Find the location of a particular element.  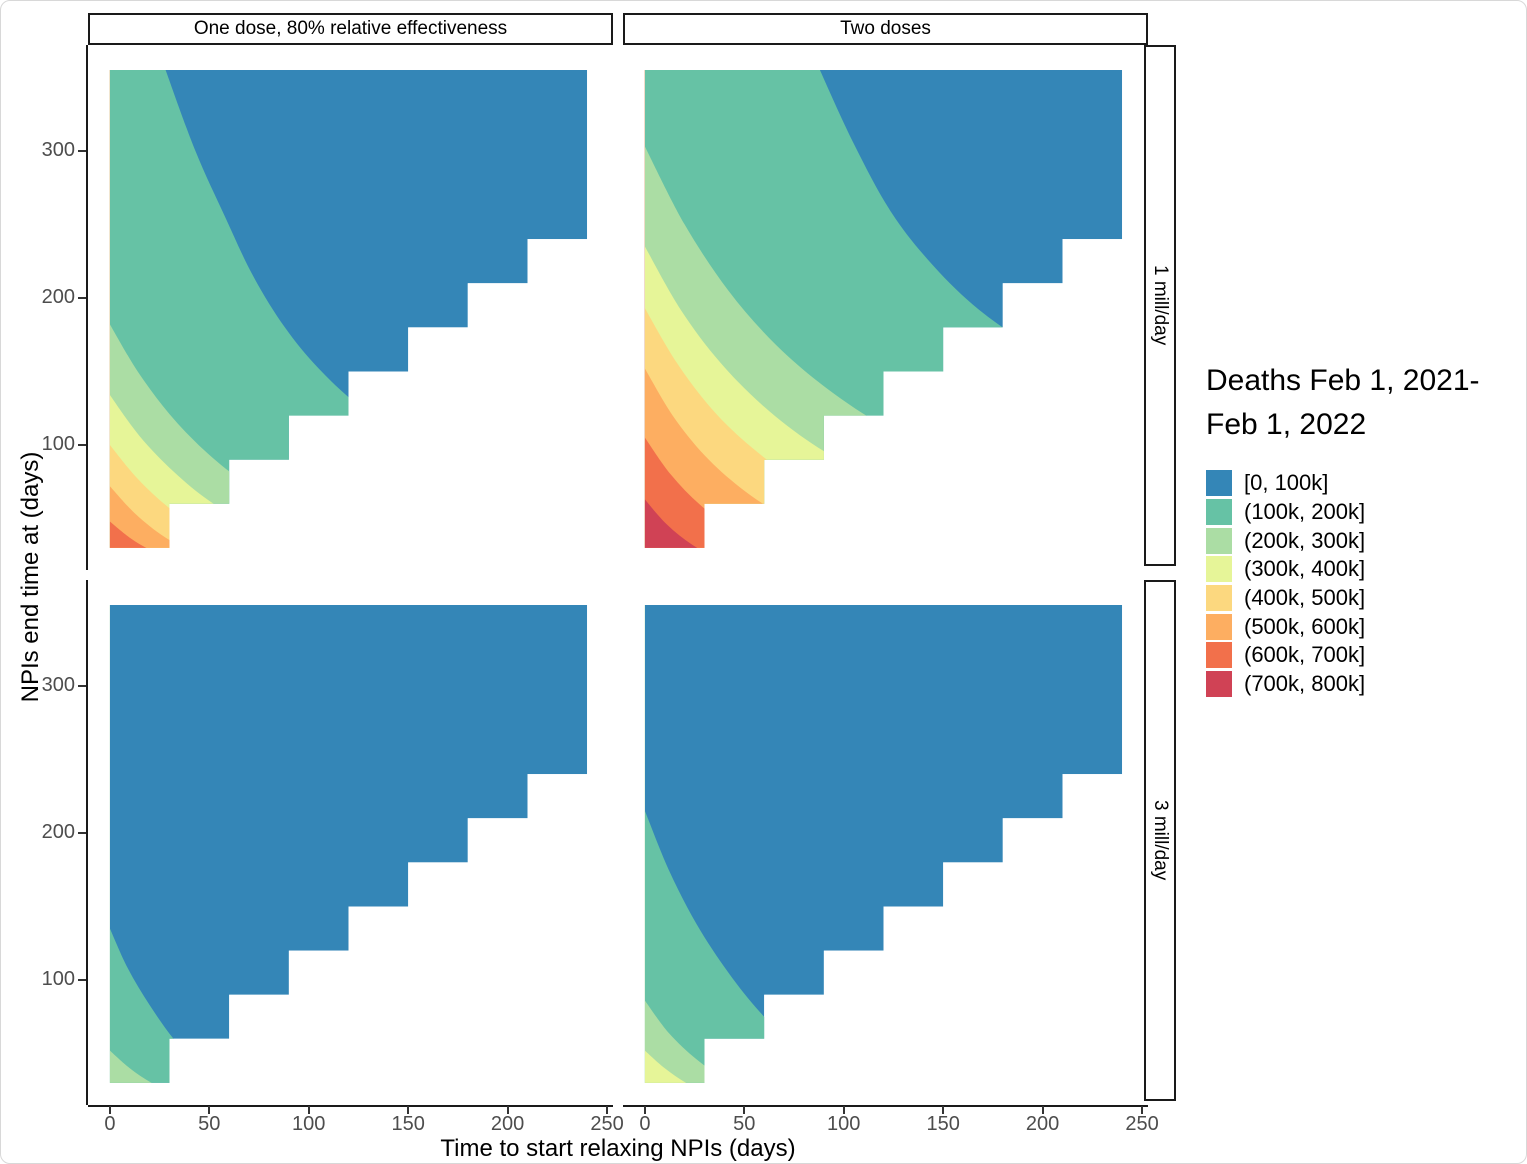

legend-item: (300k, 400k] is located at coordinates (1366, 569).